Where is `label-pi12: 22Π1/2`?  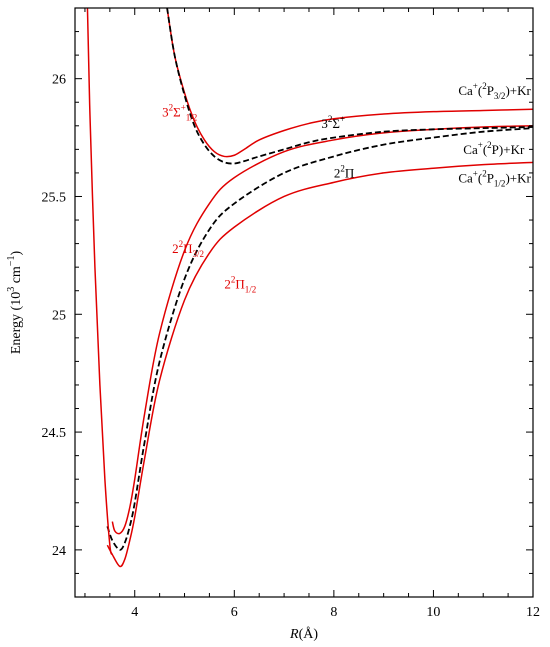
label-pi12: 22Π1/2 is located at coordinates (240, 284).